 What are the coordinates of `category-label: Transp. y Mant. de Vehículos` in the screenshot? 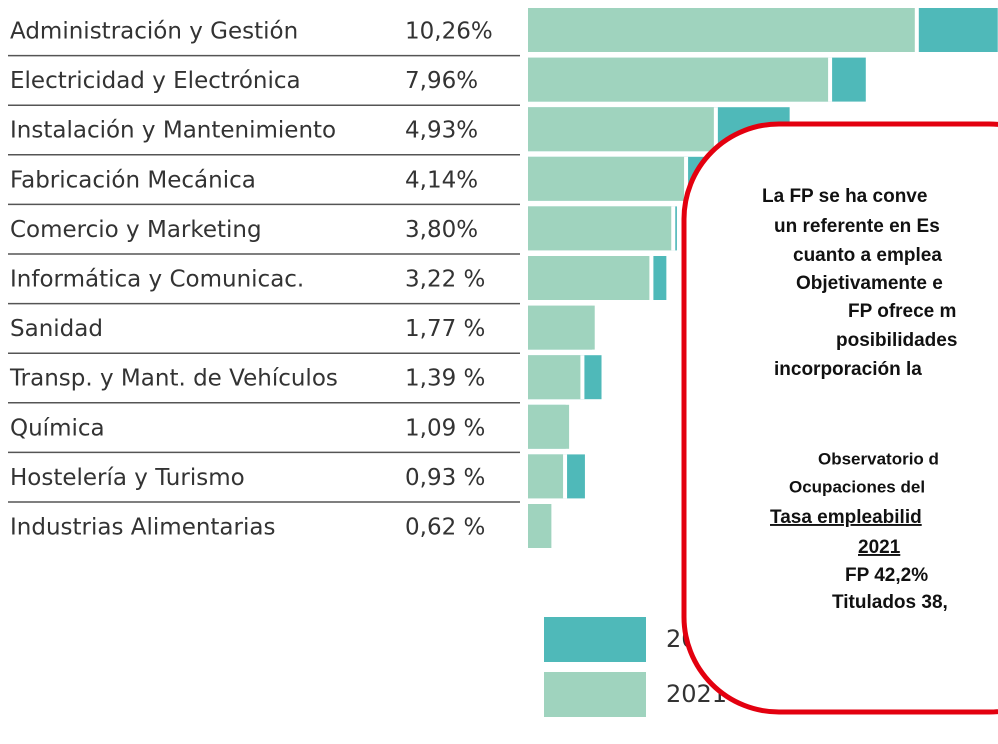 It's located at (173, 379).